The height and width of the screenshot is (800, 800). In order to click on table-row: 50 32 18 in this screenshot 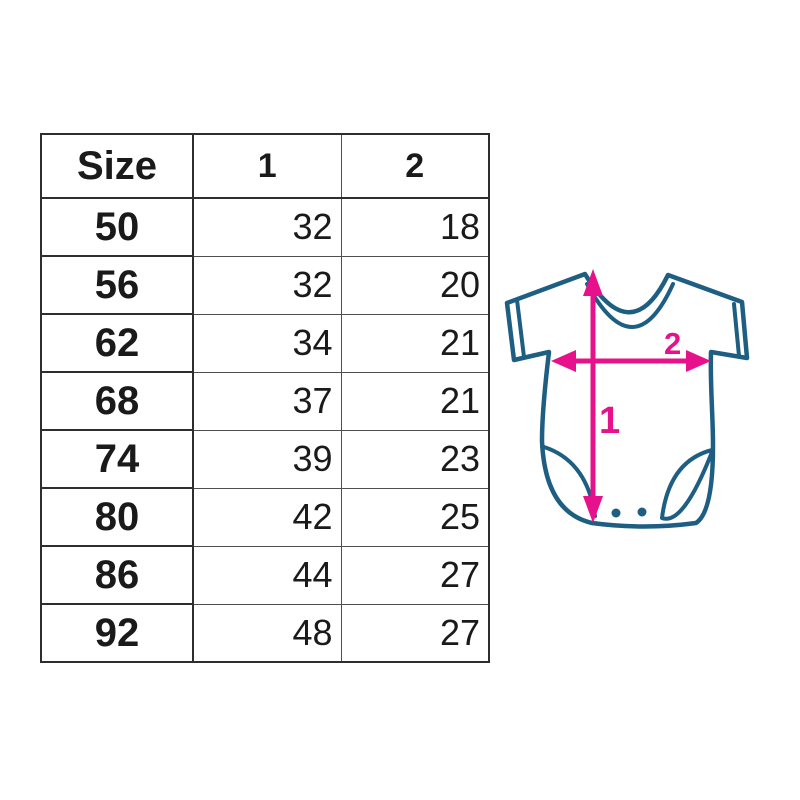, I will do `click(265, 227)`.